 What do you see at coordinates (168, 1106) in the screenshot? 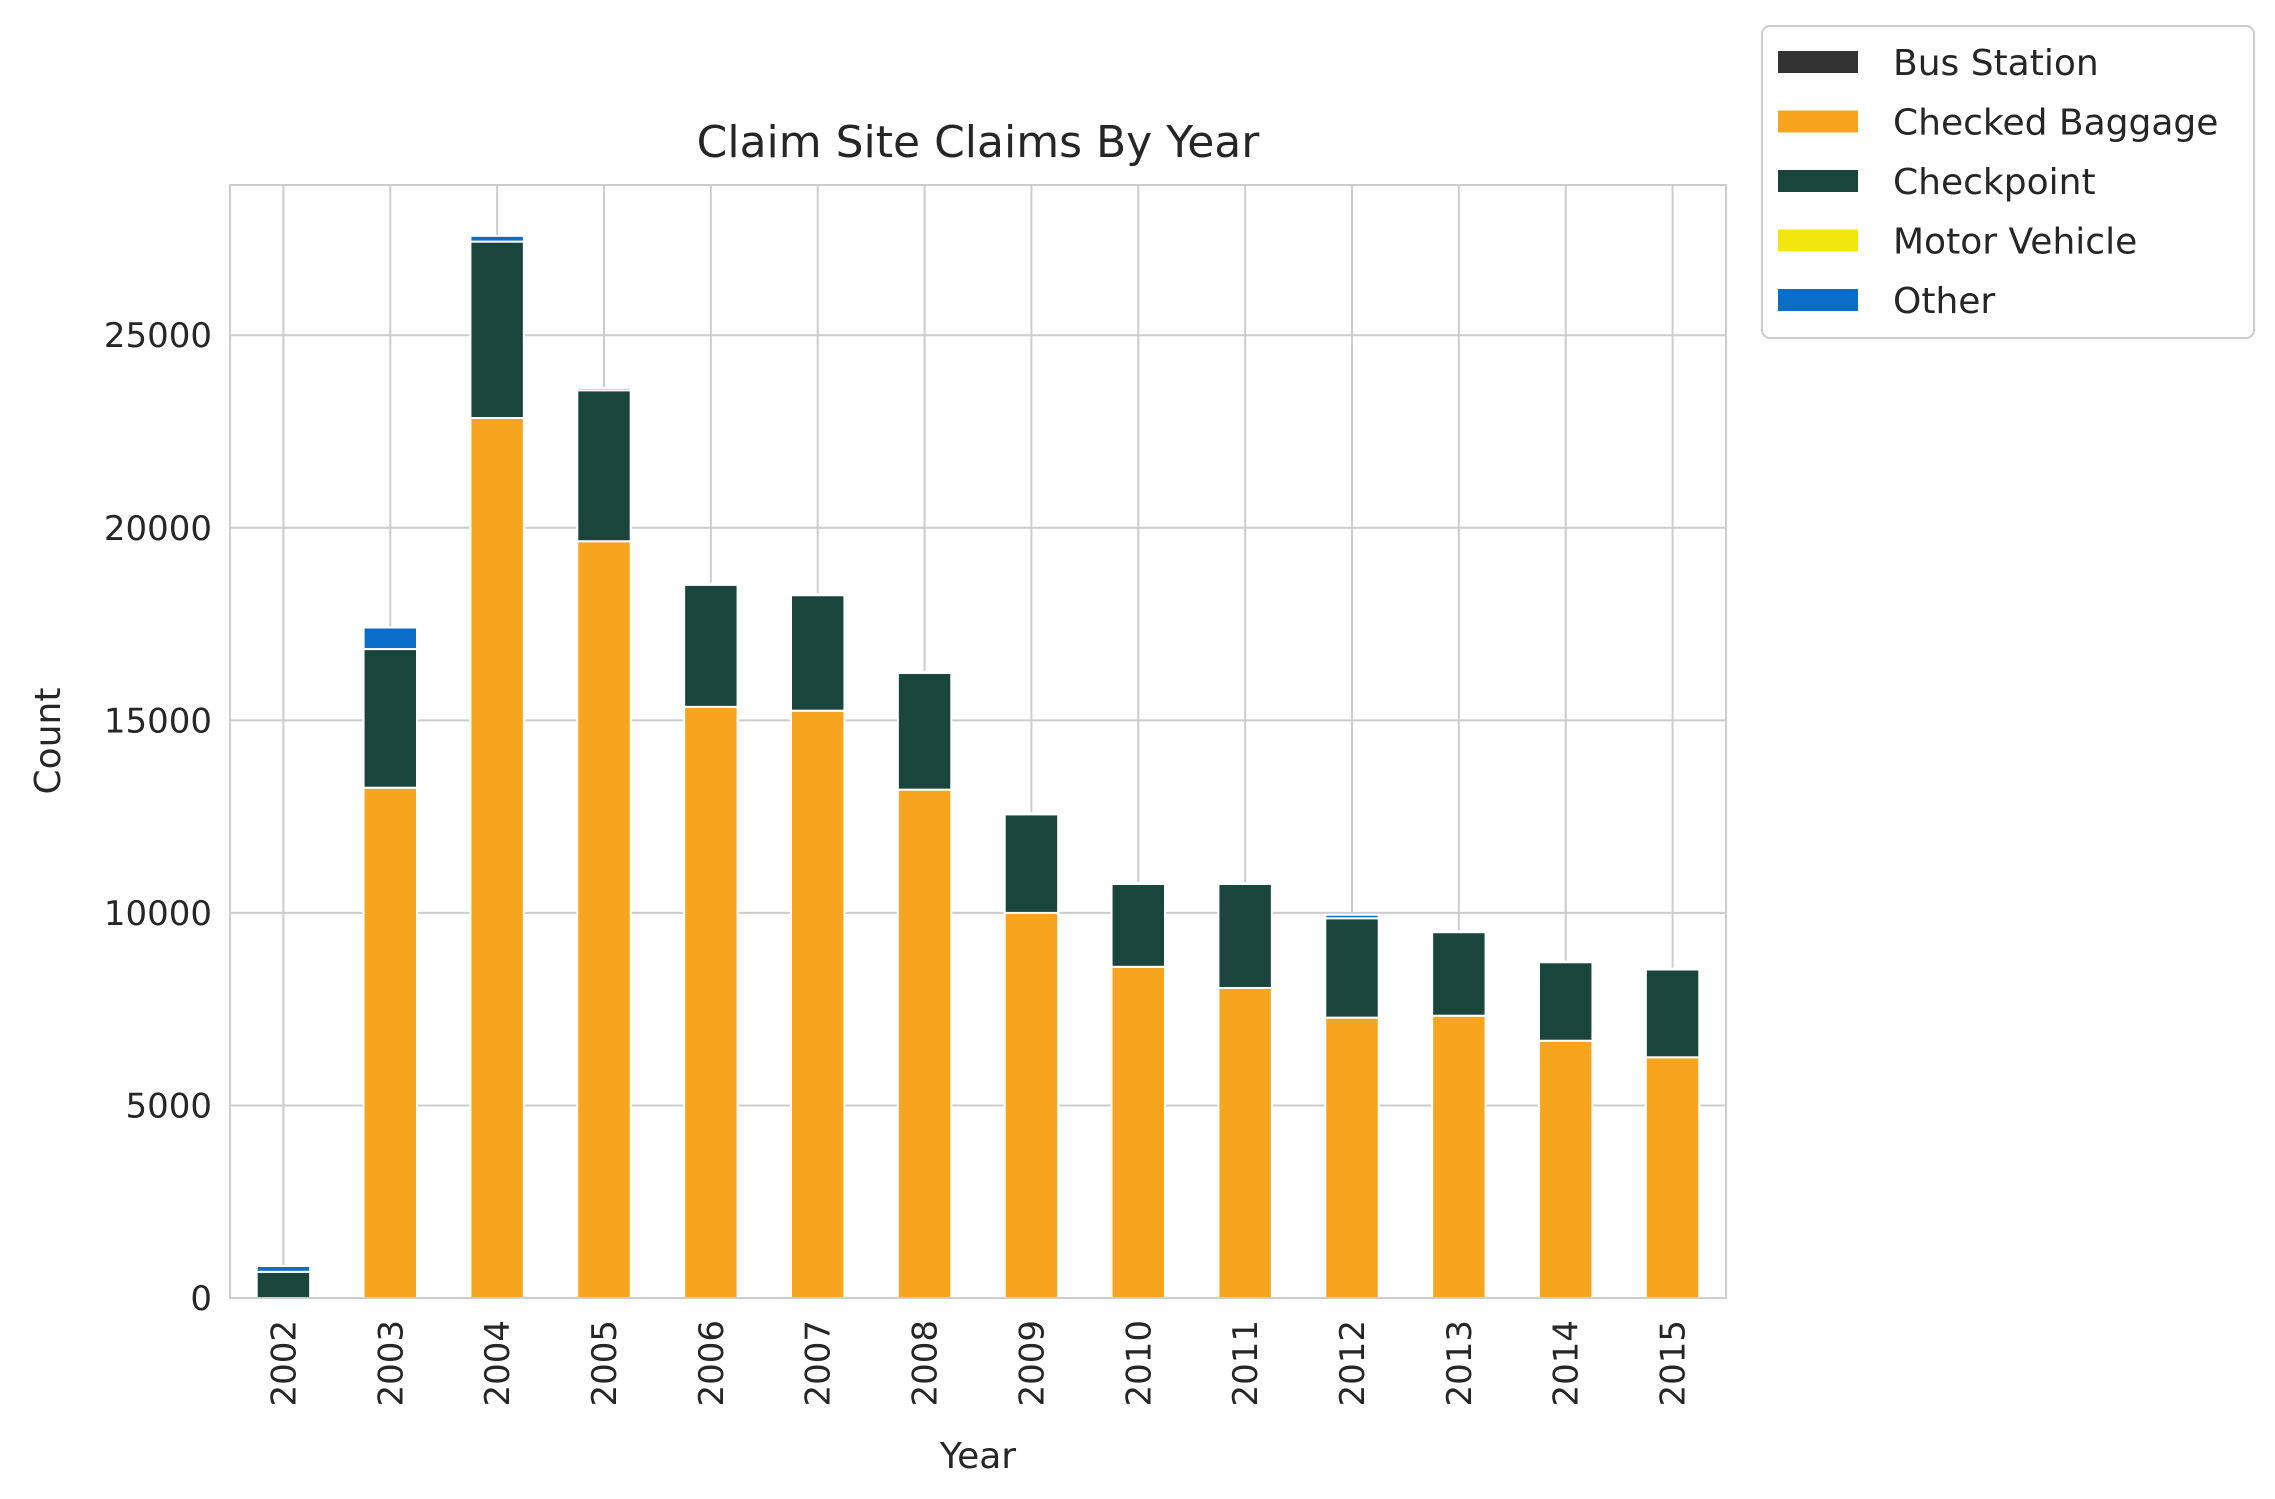
I see `y-tick-label: 5000` at bounding box center [168, 1106].